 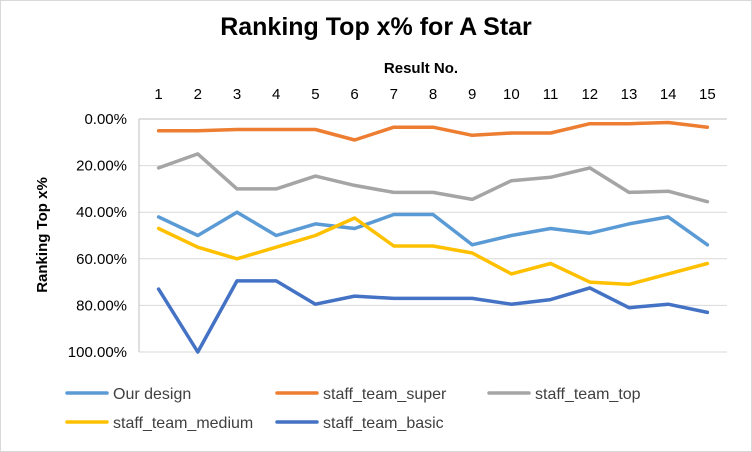 What do you see at coordinates (421, 68) in the screenshot?
I see `x-axis-title: Result No.` at bounding box center [421, 68].